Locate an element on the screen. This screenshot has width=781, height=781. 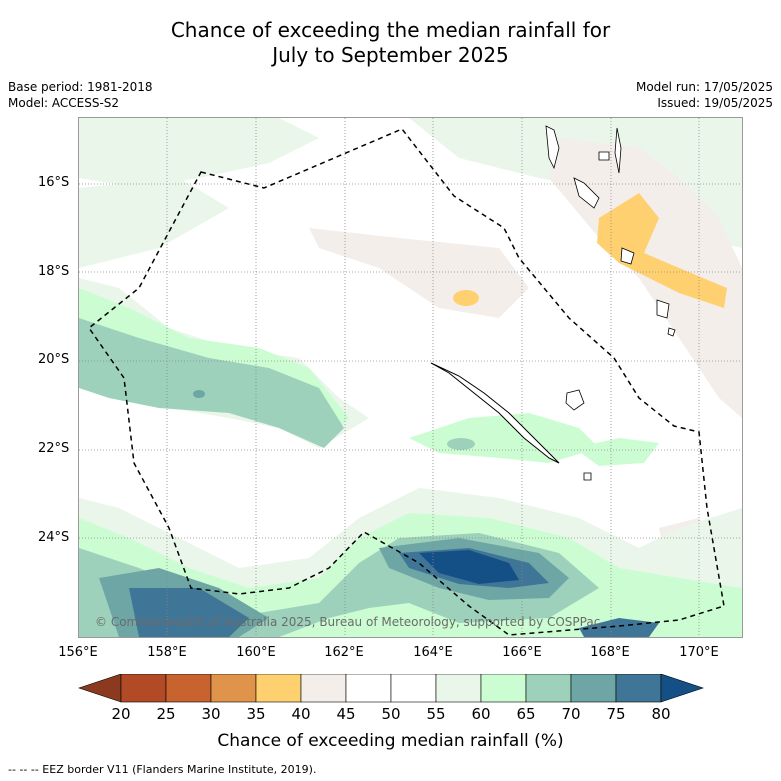
lat-label-22s: 22°S is located at coordinates (54, 448).